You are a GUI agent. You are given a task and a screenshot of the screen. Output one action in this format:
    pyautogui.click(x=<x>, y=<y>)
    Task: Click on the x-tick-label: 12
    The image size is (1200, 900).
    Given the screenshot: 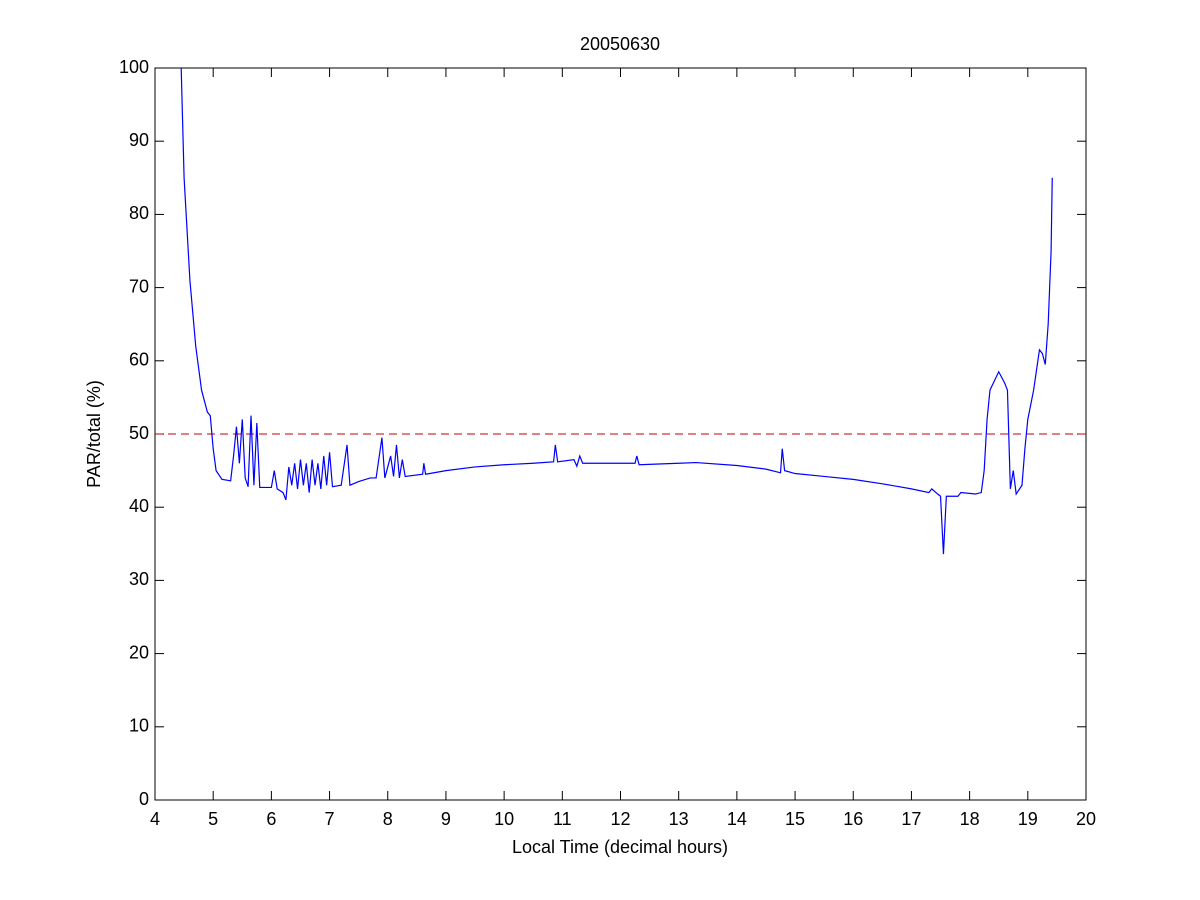 What is the action you would take?
    pyautogui.click(x=620, y=819)
    